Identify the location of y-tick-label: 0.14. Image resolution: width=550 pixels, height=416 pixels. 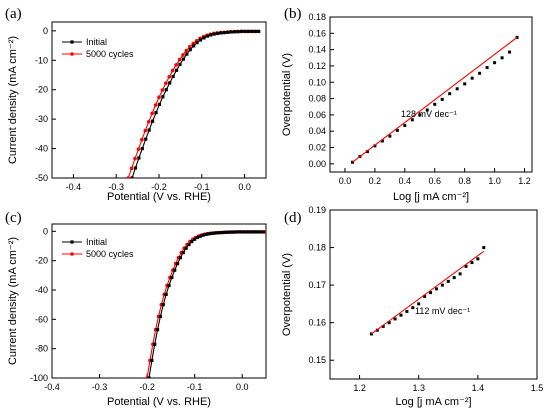
(317, 50).